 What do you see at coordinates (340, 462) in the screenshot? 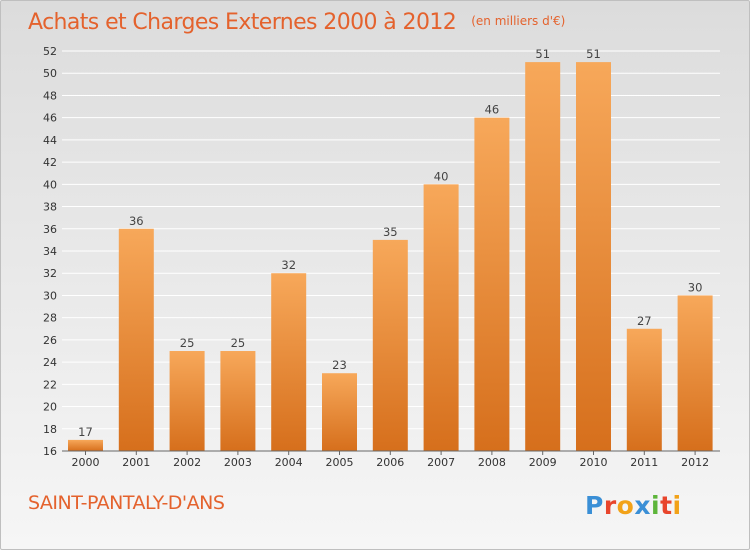
I see `x-tick-label: 2005` at bounding box center [340, 462].